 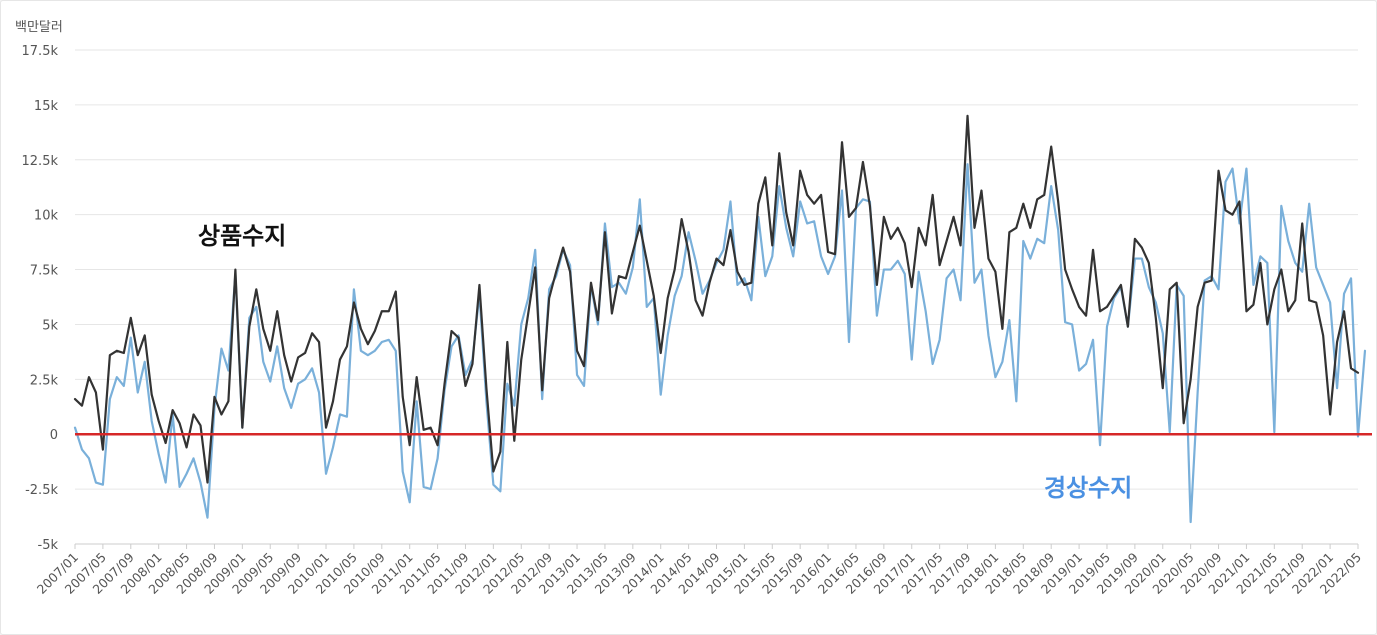 What do you see at coordinates (46, 106) in the screenshot?
I see `y-tick-label: 15k` at bounding box center [46, 106].